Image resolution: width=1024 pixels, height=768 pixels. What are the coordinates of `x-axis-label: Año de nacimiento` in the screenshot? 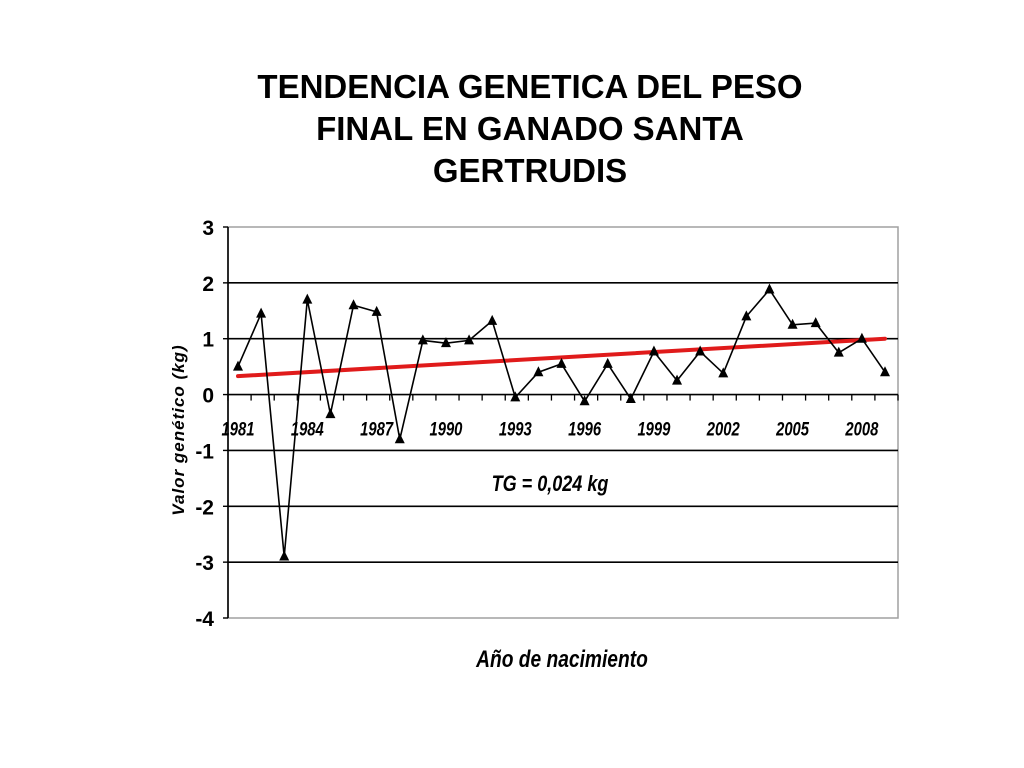 It's located at (561, 659).